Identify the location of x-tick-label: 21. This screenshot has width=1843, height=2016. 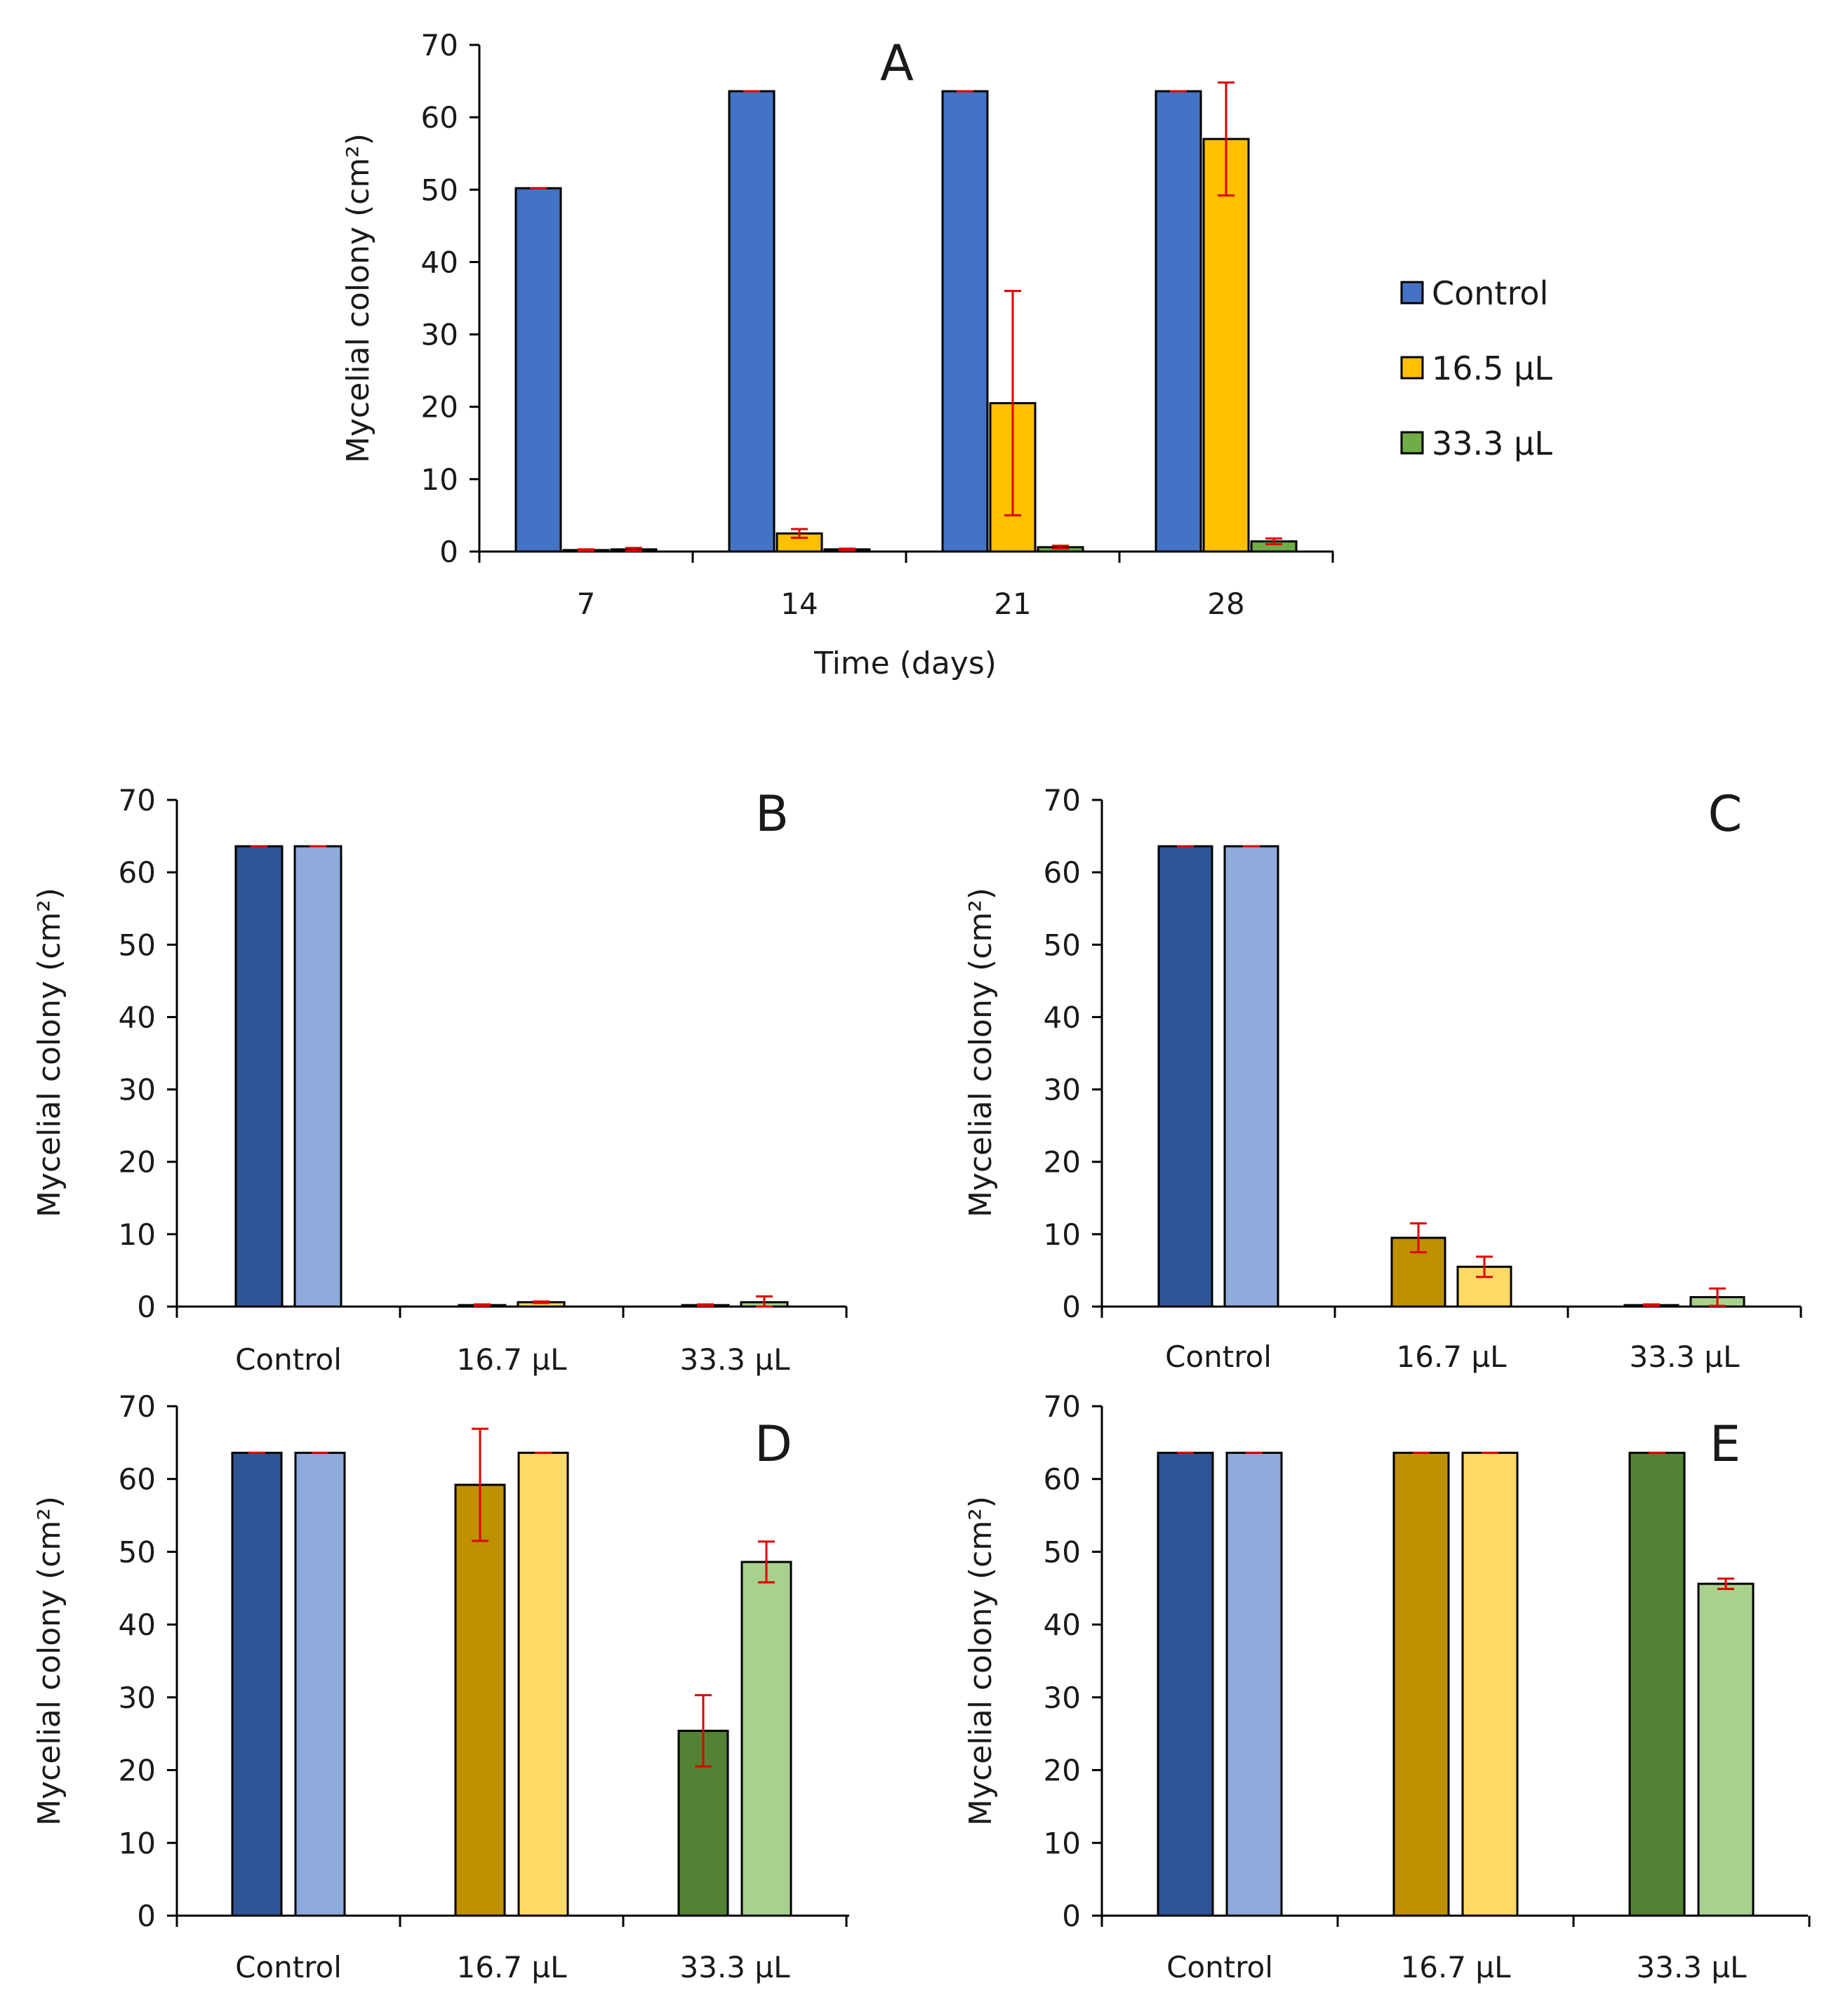
(1012, 604).